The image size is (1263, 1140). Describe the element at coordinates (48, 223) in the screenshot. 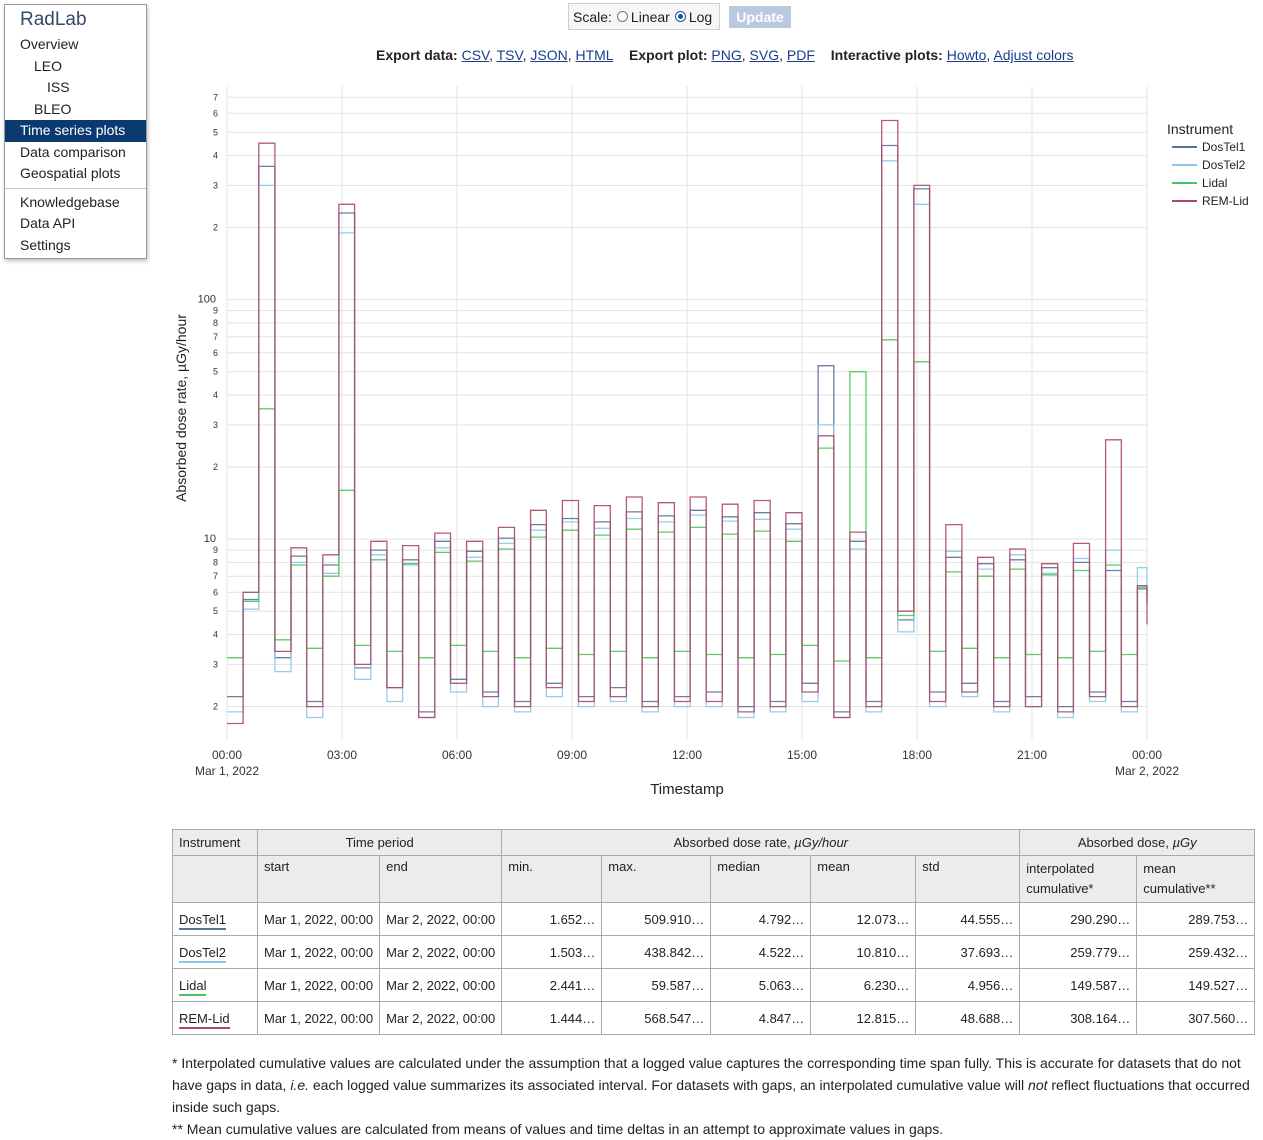

I see `sidebar-item-data-api: Data API` at that location.